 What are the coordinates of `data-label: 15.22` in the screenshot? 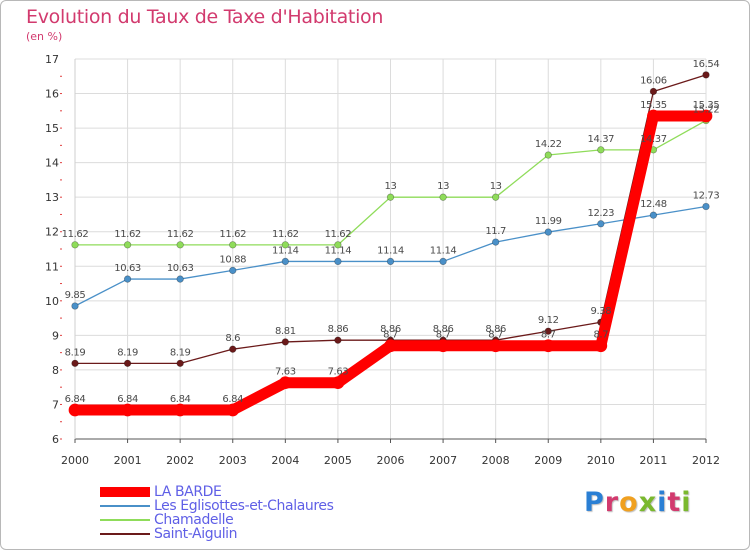 It's located at (706, 109).